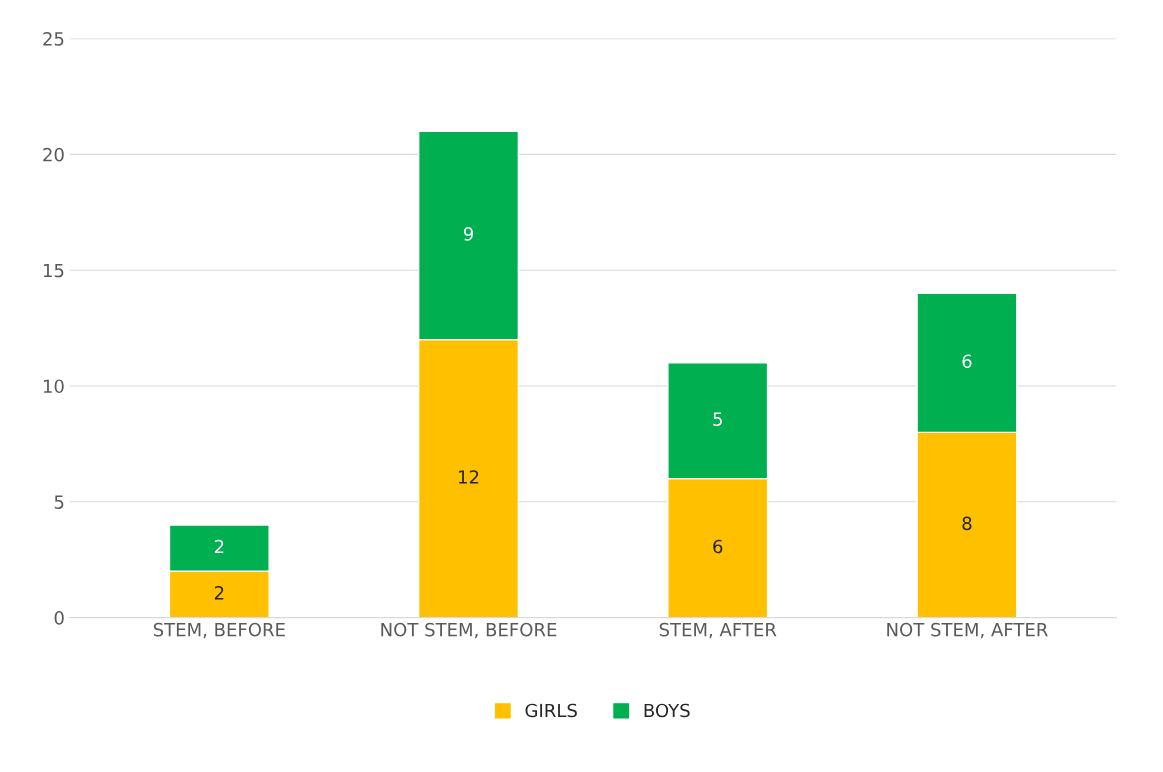 Image resolution: width=1163 pixels, height=772 pixels. I want to click on data-label: 5, so click(717, 419).